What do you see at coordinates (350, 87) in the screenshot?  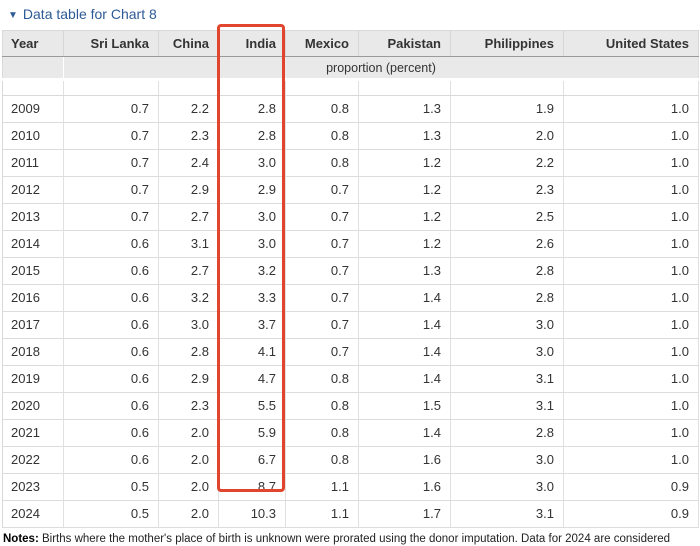 I see `spacer-row` at bounding box center [350, 87].